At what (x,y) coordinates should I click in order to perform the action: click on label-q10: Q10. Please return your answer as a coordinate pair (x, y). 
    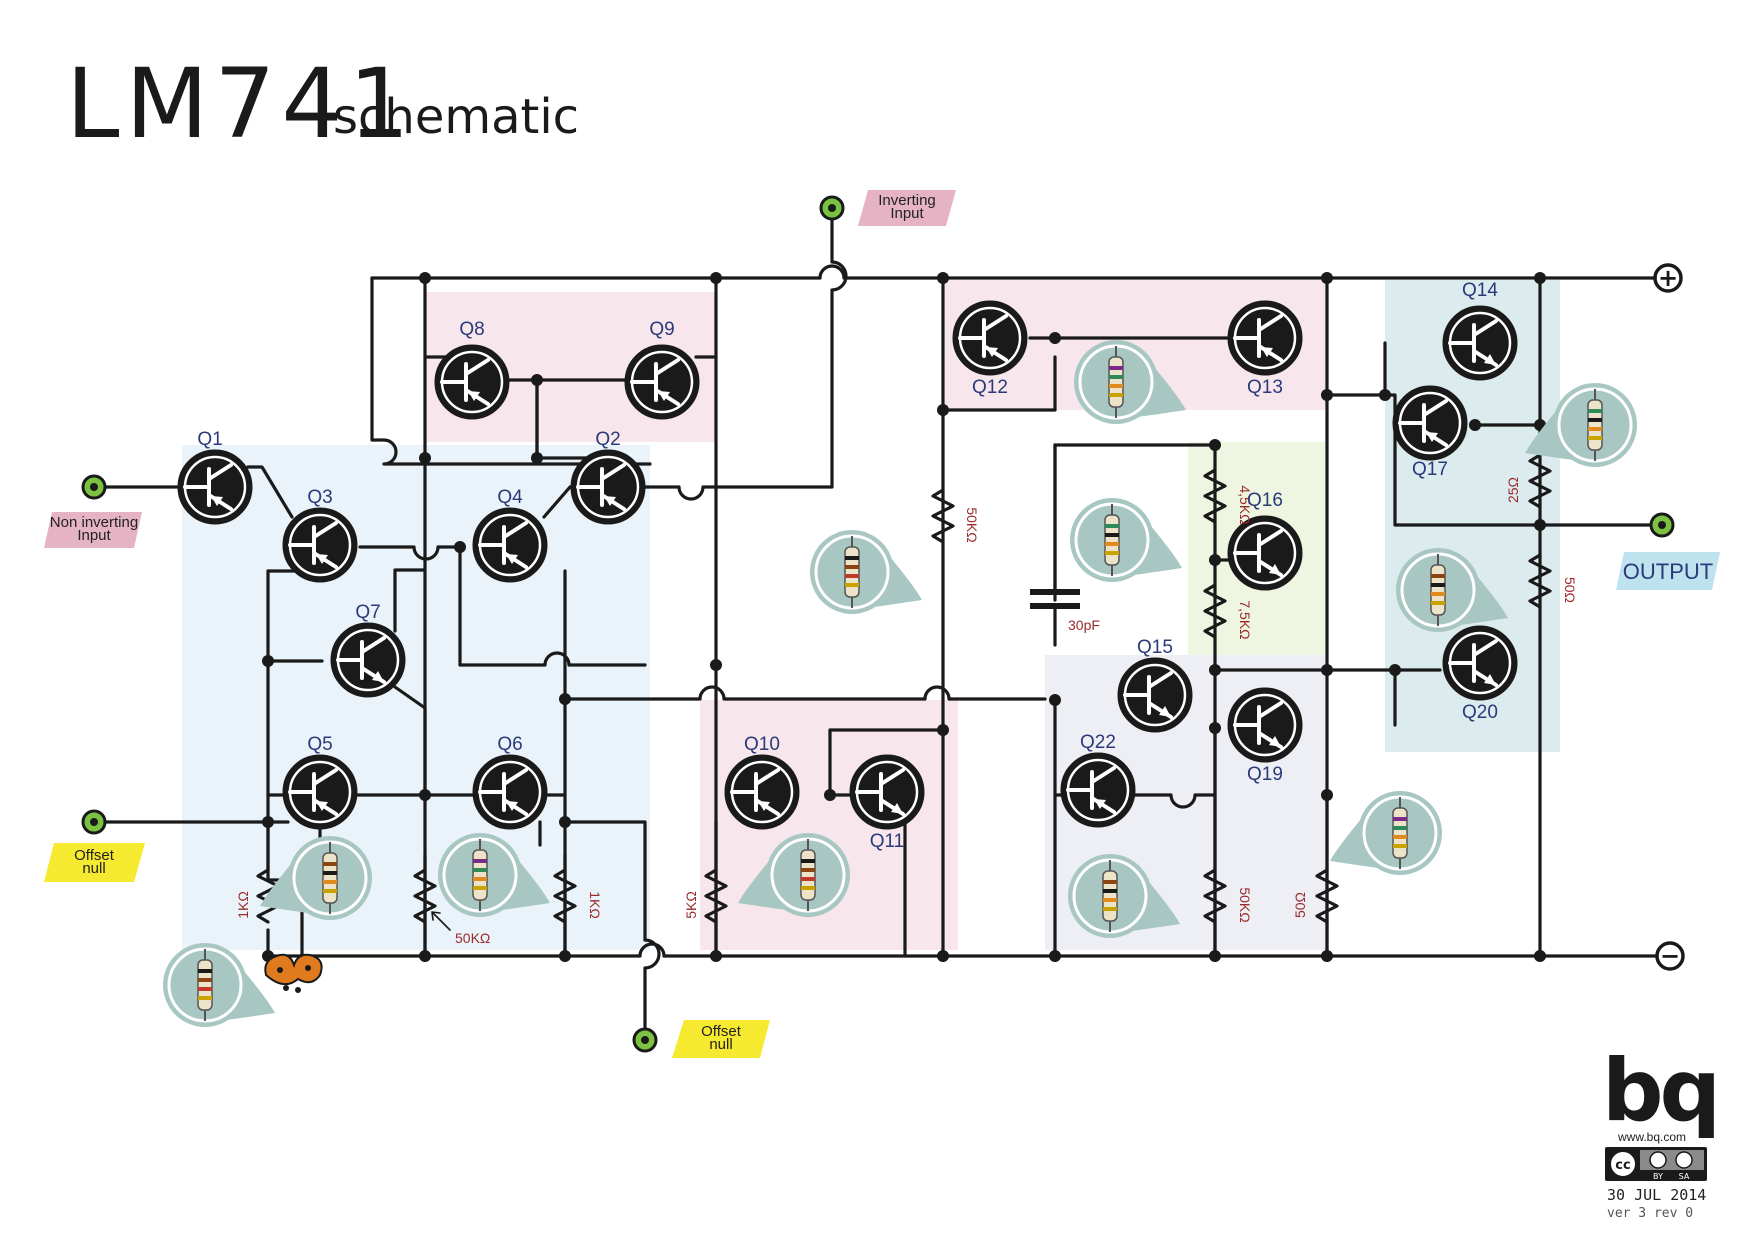
    Looking at the image, I should click on (762, 744).